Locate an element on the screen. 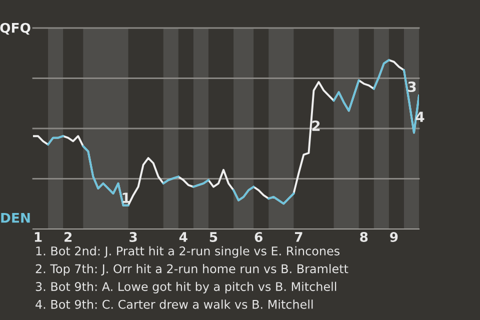  x-tick-label: 9 is located at coordinates (394, 237).